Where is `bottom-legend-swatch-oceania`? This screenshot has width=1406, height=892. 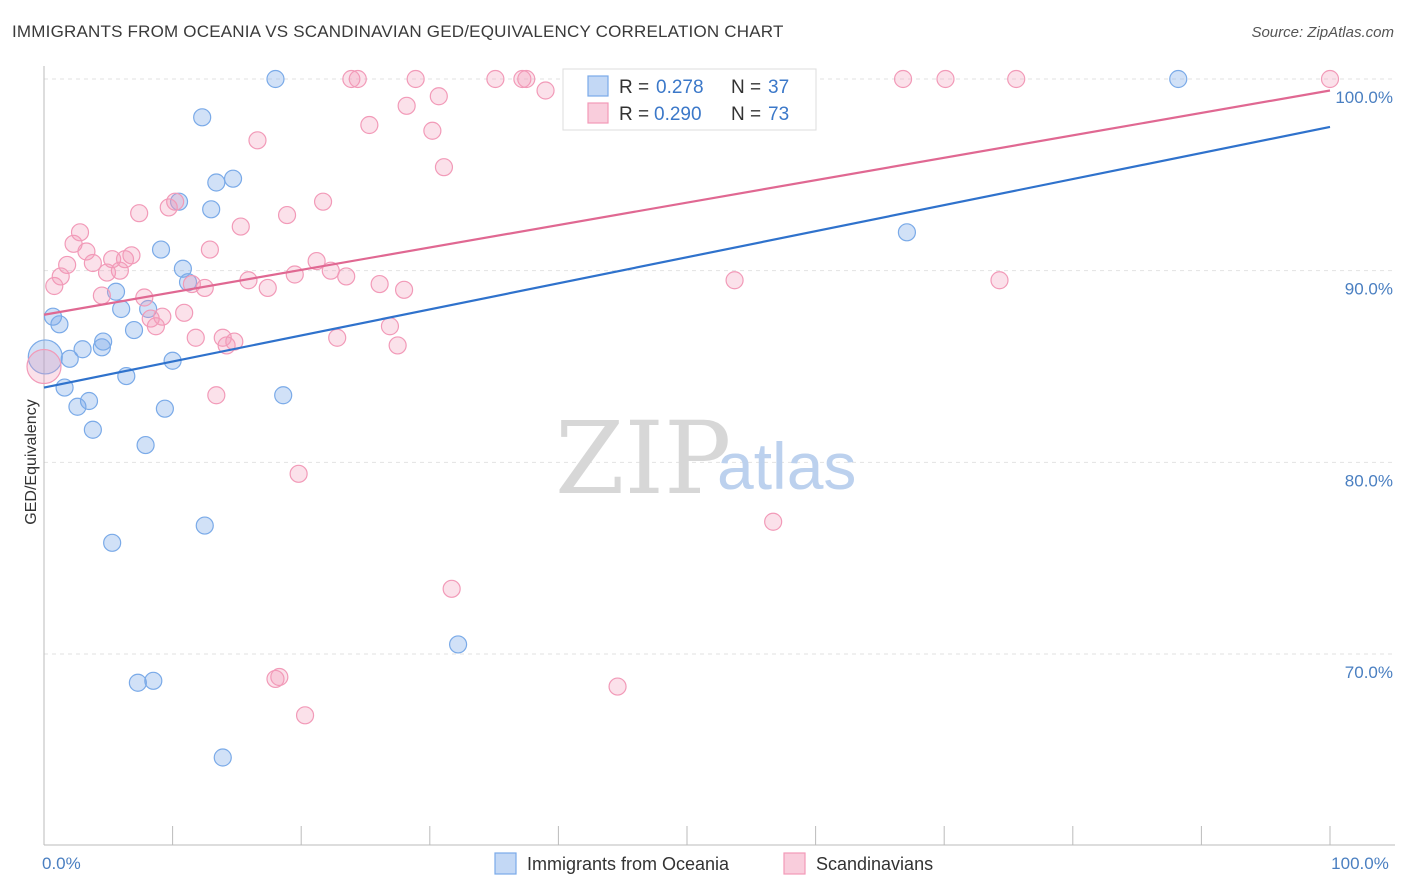 bottom-legend-swatch-oceania is located at coordinates (505, 863).